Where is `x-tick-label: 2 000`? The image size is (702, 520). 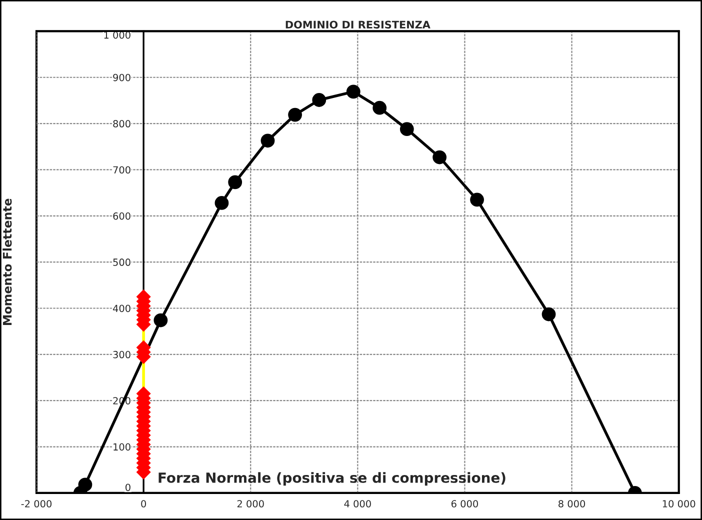
x-tick-label: 2 000 is located at coordinates (250, 504).